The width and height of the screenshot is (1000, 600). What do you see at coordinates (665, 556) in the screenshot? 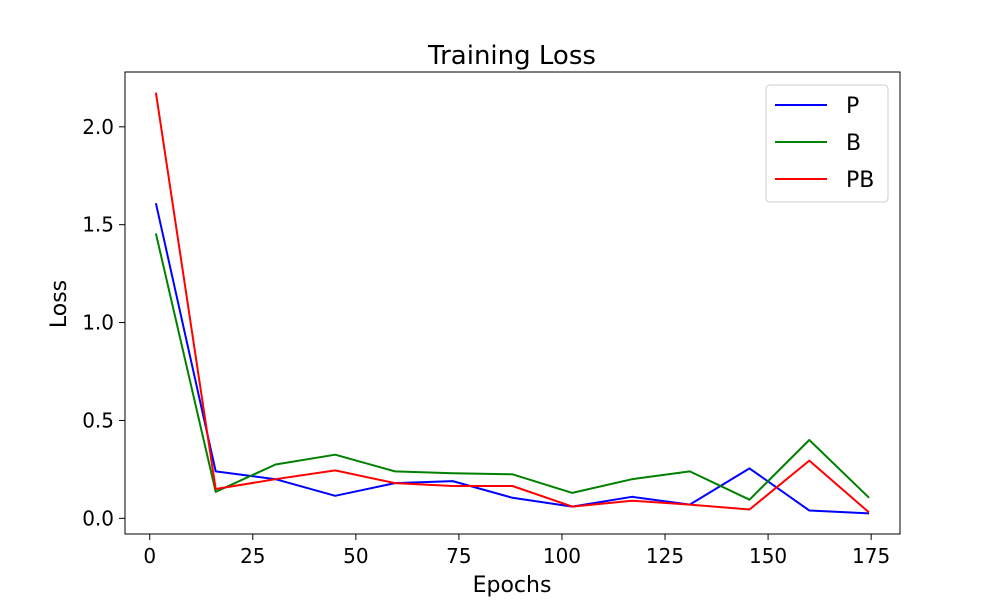
I see `x-tick-label: 125` at bounding box center [665, 556].